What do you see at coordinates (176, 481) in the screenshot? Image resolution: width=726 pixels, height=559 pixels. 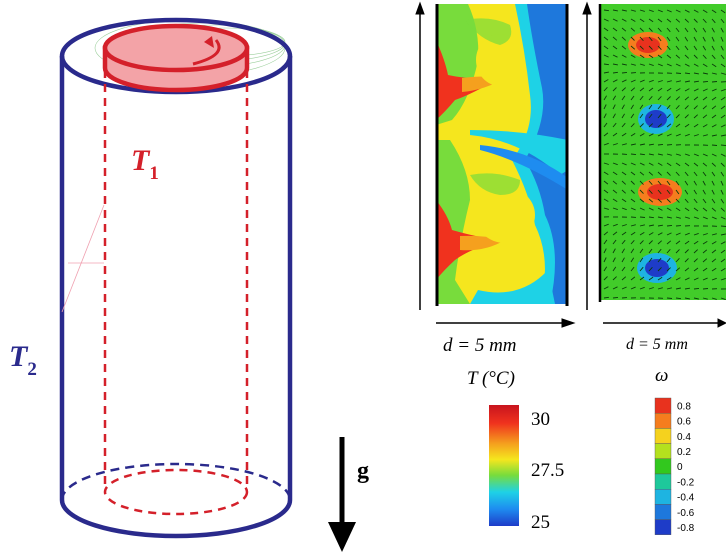 I see `outer-bottom-hidden-edge` at bounding box center [176, 481].